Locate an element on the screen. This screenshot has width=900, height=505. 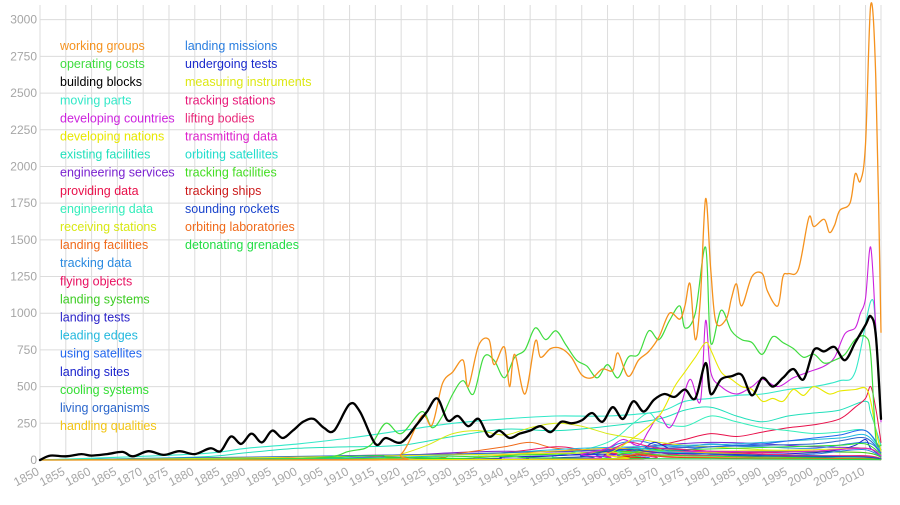
legend-entry-flying-objects: flying objects is located at coordinates (96, 281).